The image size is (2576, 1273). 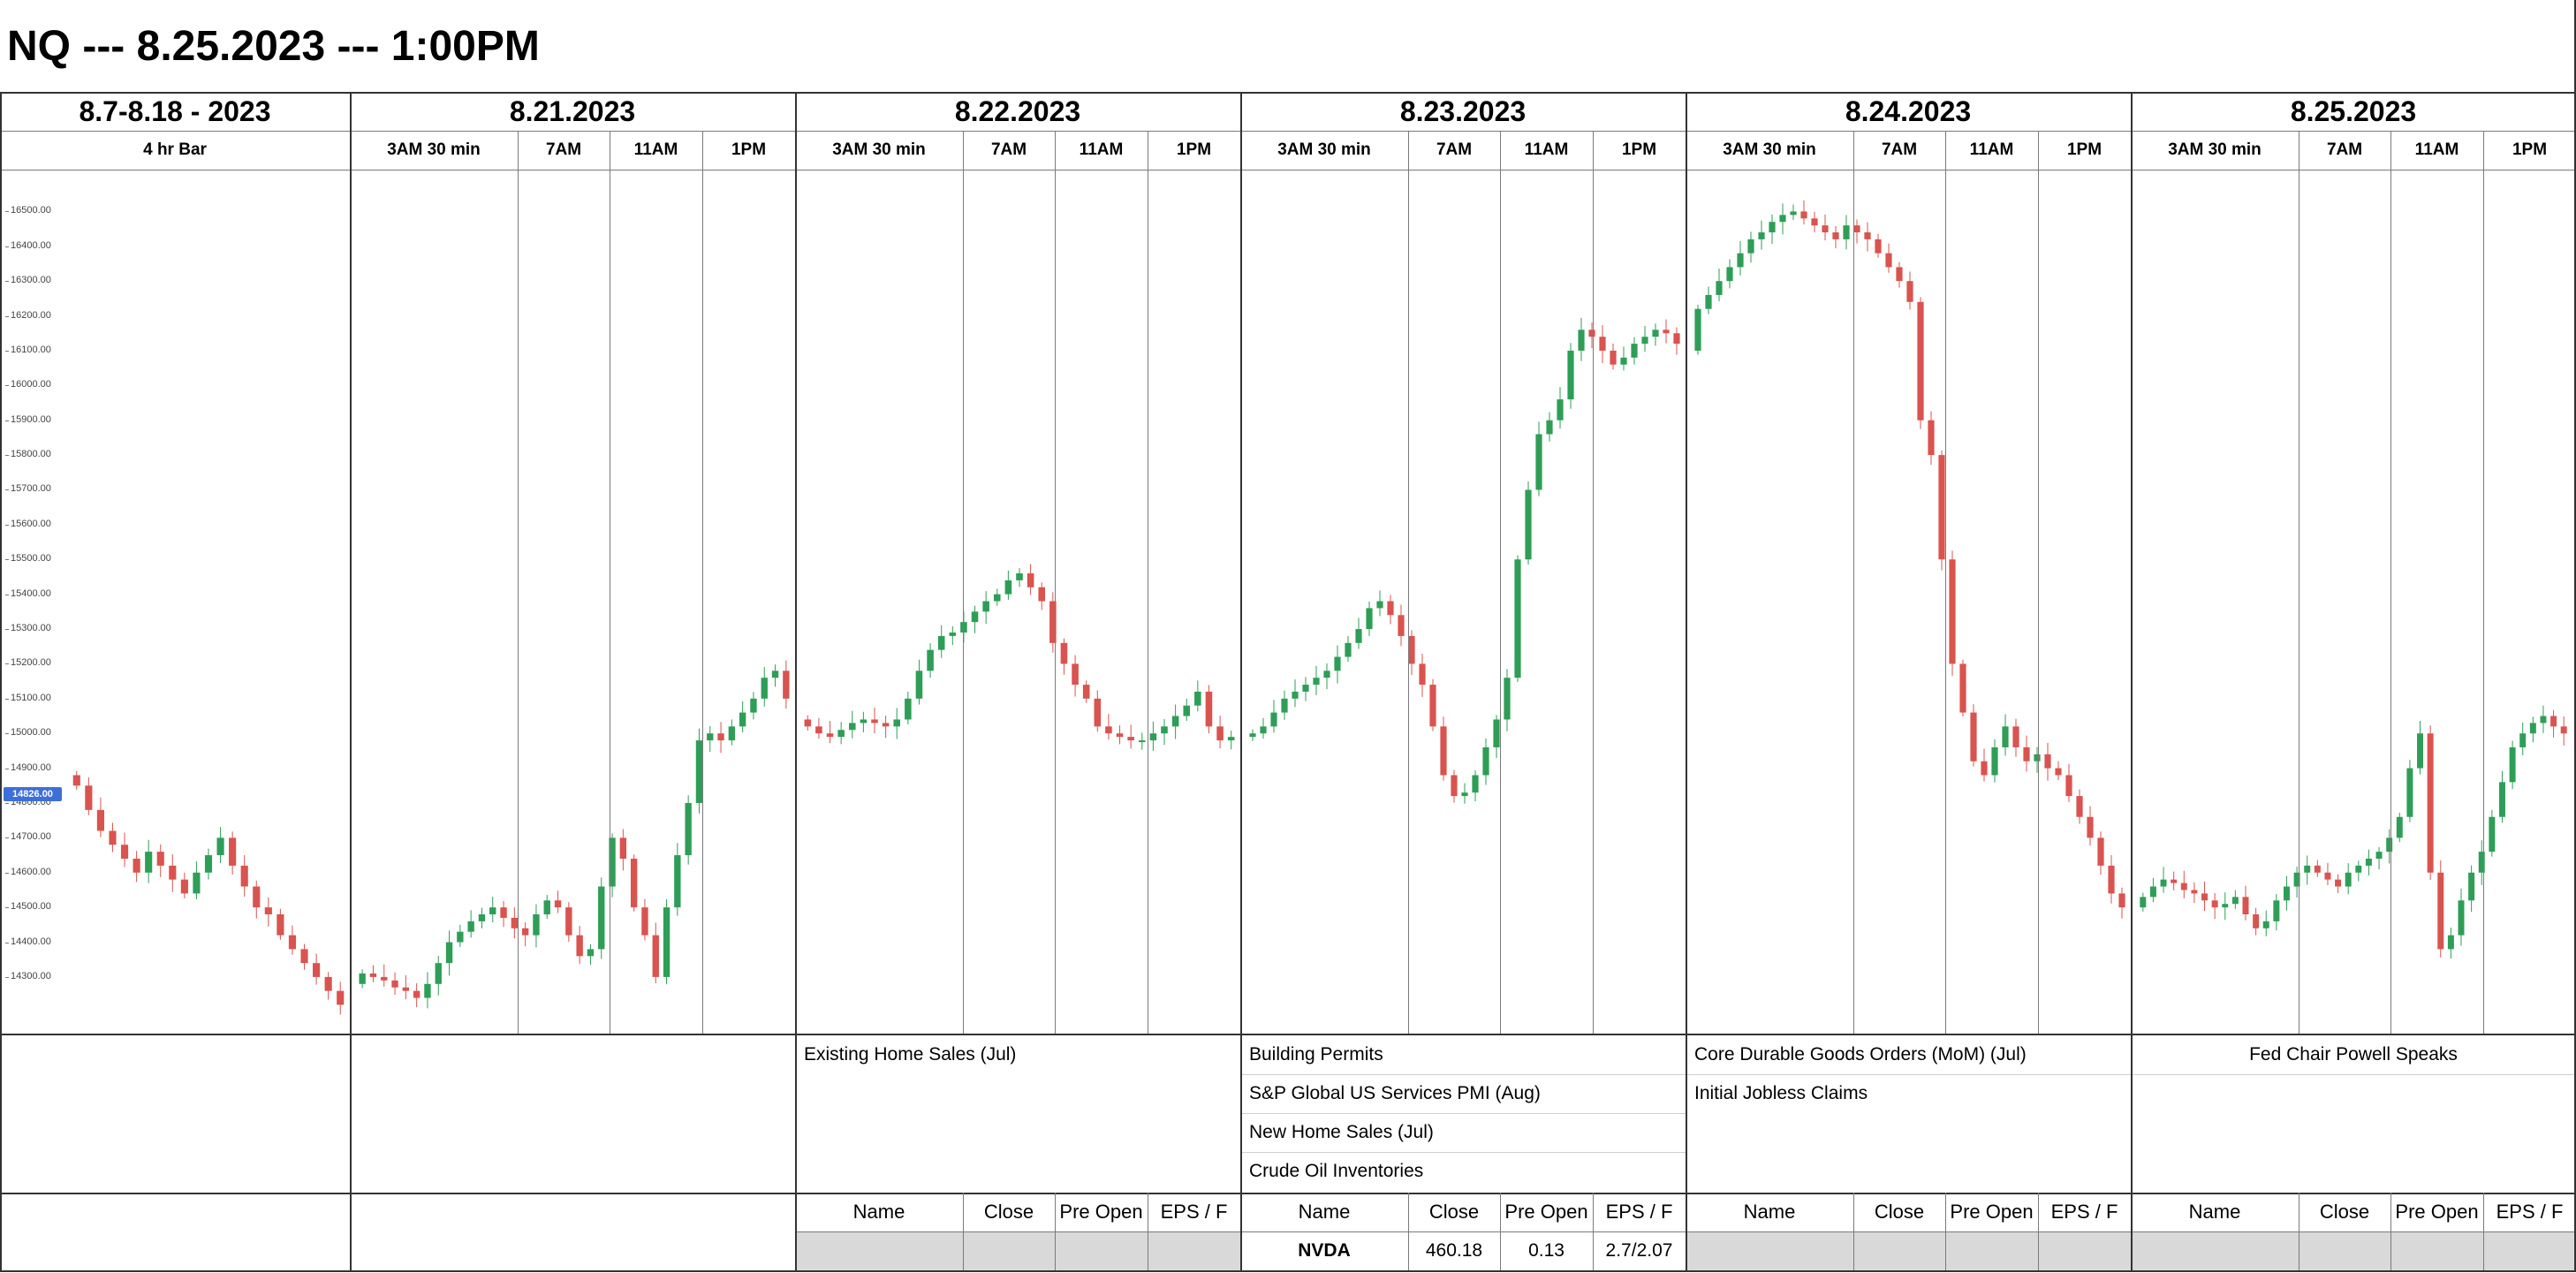 What do you see at coordinates (2530, 1212) in the screenshot?
I see `earnings-header-eps: EPS / F` at bounding box center [2530, 1212].